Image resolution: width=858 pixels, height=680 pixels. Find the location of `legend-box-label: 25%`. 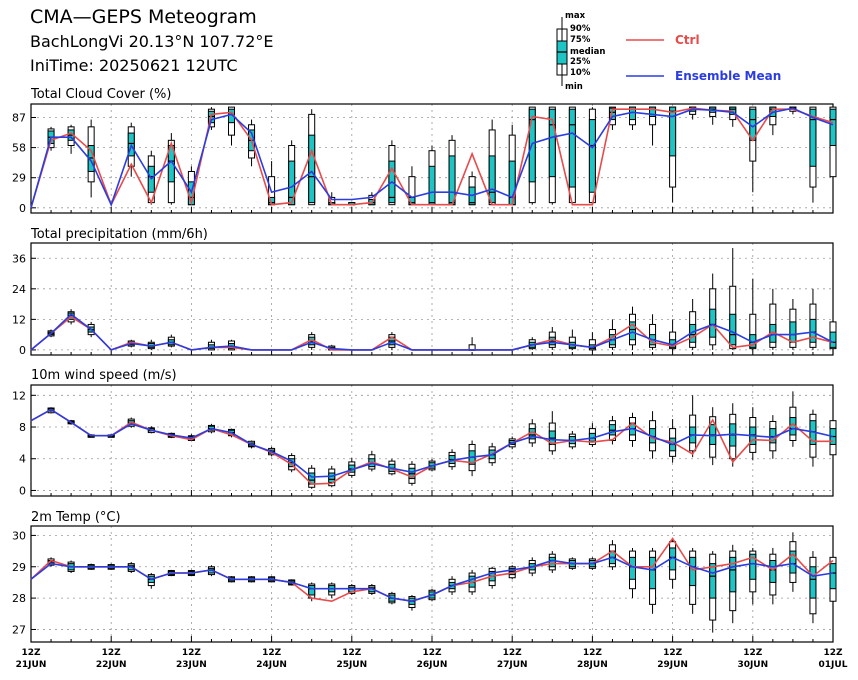

legend-box-label: 25% is located at coordinates (580, 62).